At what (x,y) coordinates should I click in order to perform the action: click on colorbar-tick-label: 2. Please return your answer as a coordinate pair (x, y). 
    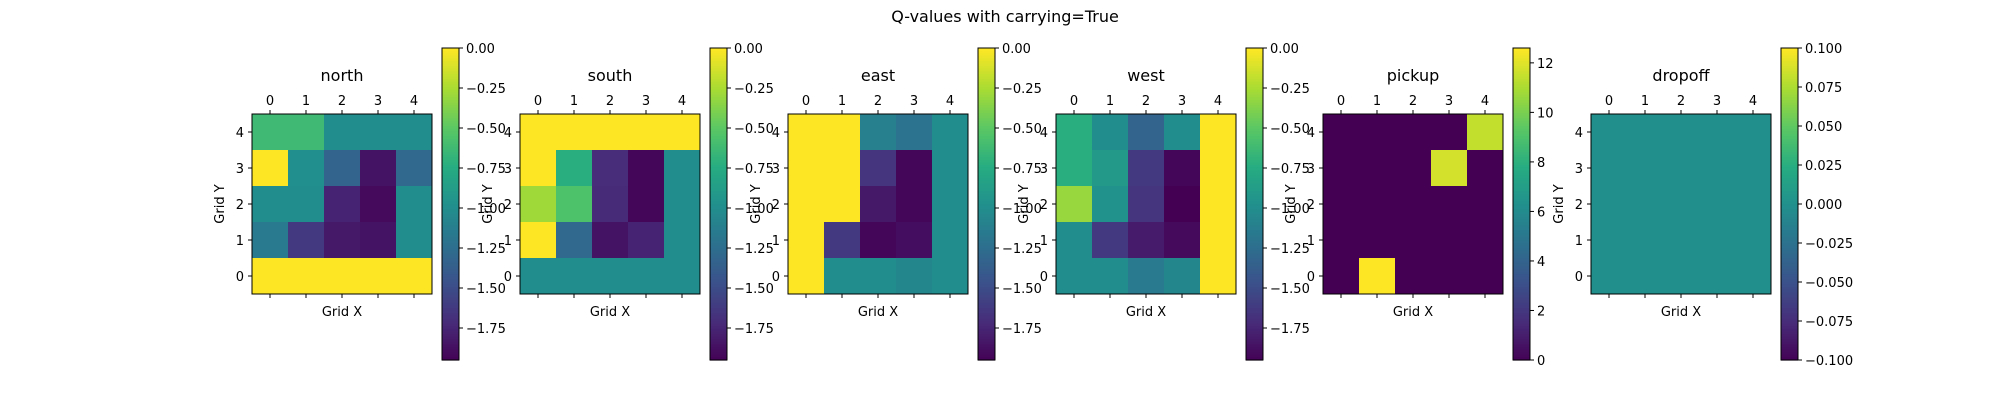
    Looking at the image, I should click on (1541, 311).